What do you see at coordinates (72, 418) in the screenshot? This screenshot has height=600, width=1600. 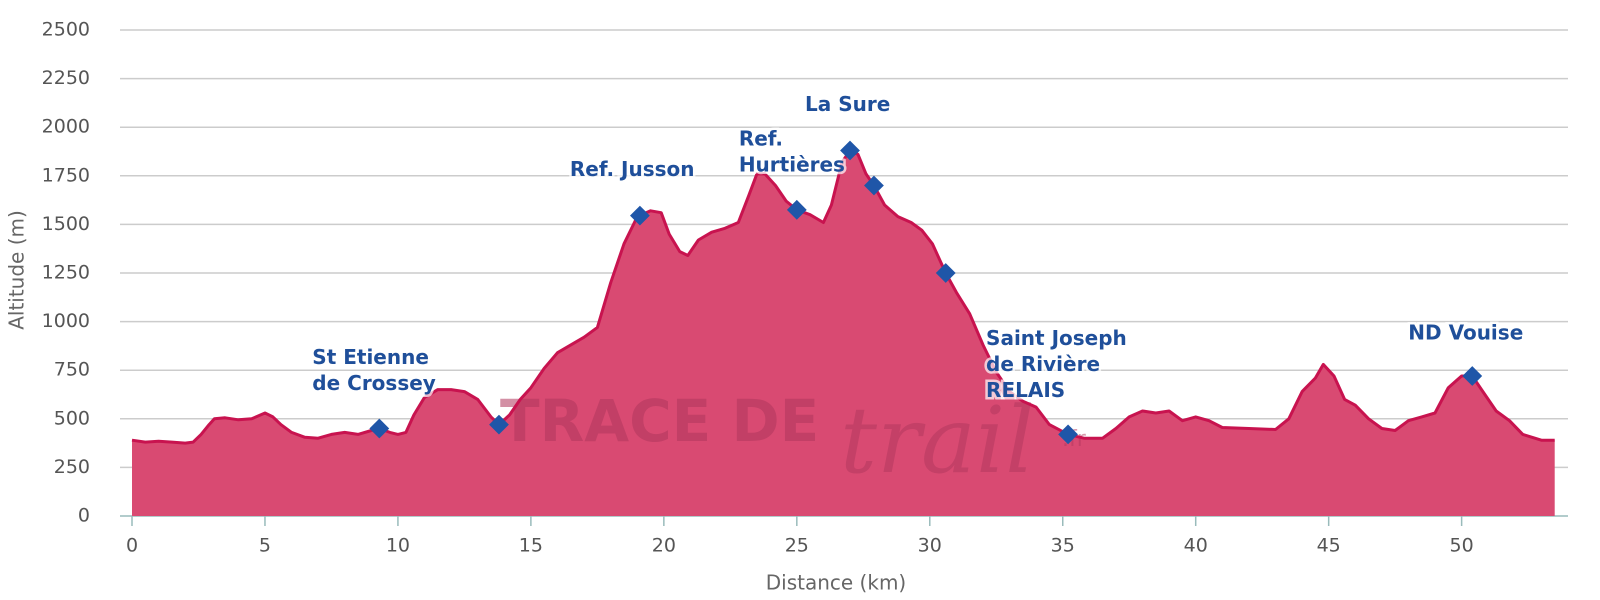 I see `y-tick-label: 500` at bounding box center [72, 418].